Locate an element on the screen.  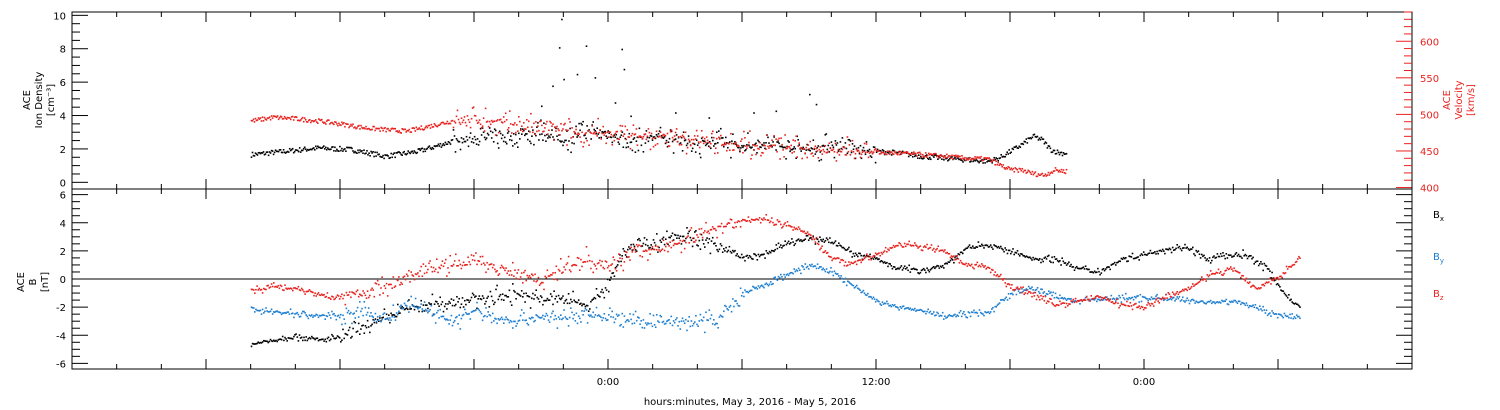
velocity-axis-label: Velocity is located at coordinates (1459, 99).